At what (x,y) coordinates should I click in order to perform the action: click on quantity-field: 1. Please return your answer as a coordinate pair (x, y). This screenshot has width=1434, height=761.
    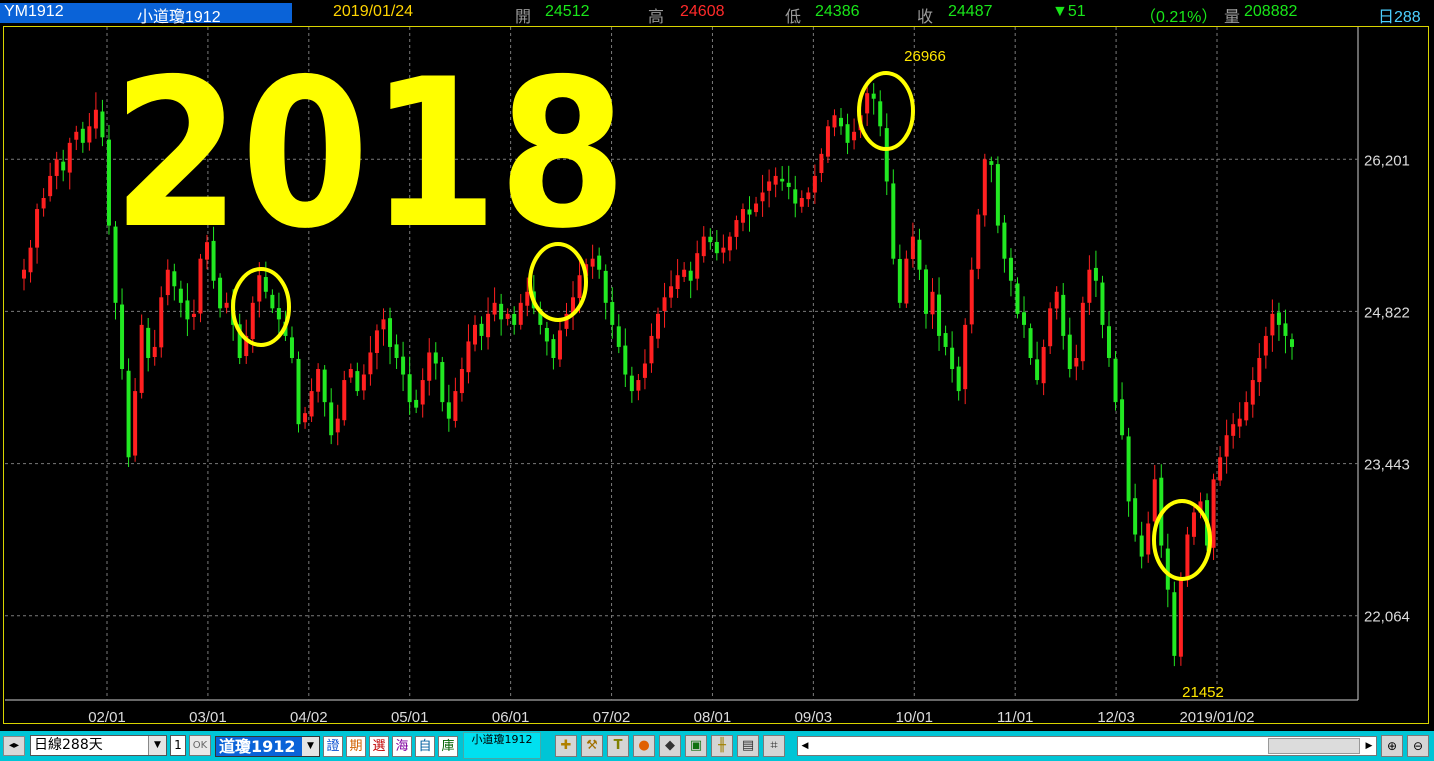
    Looking at the image, I should click on (178, 745).